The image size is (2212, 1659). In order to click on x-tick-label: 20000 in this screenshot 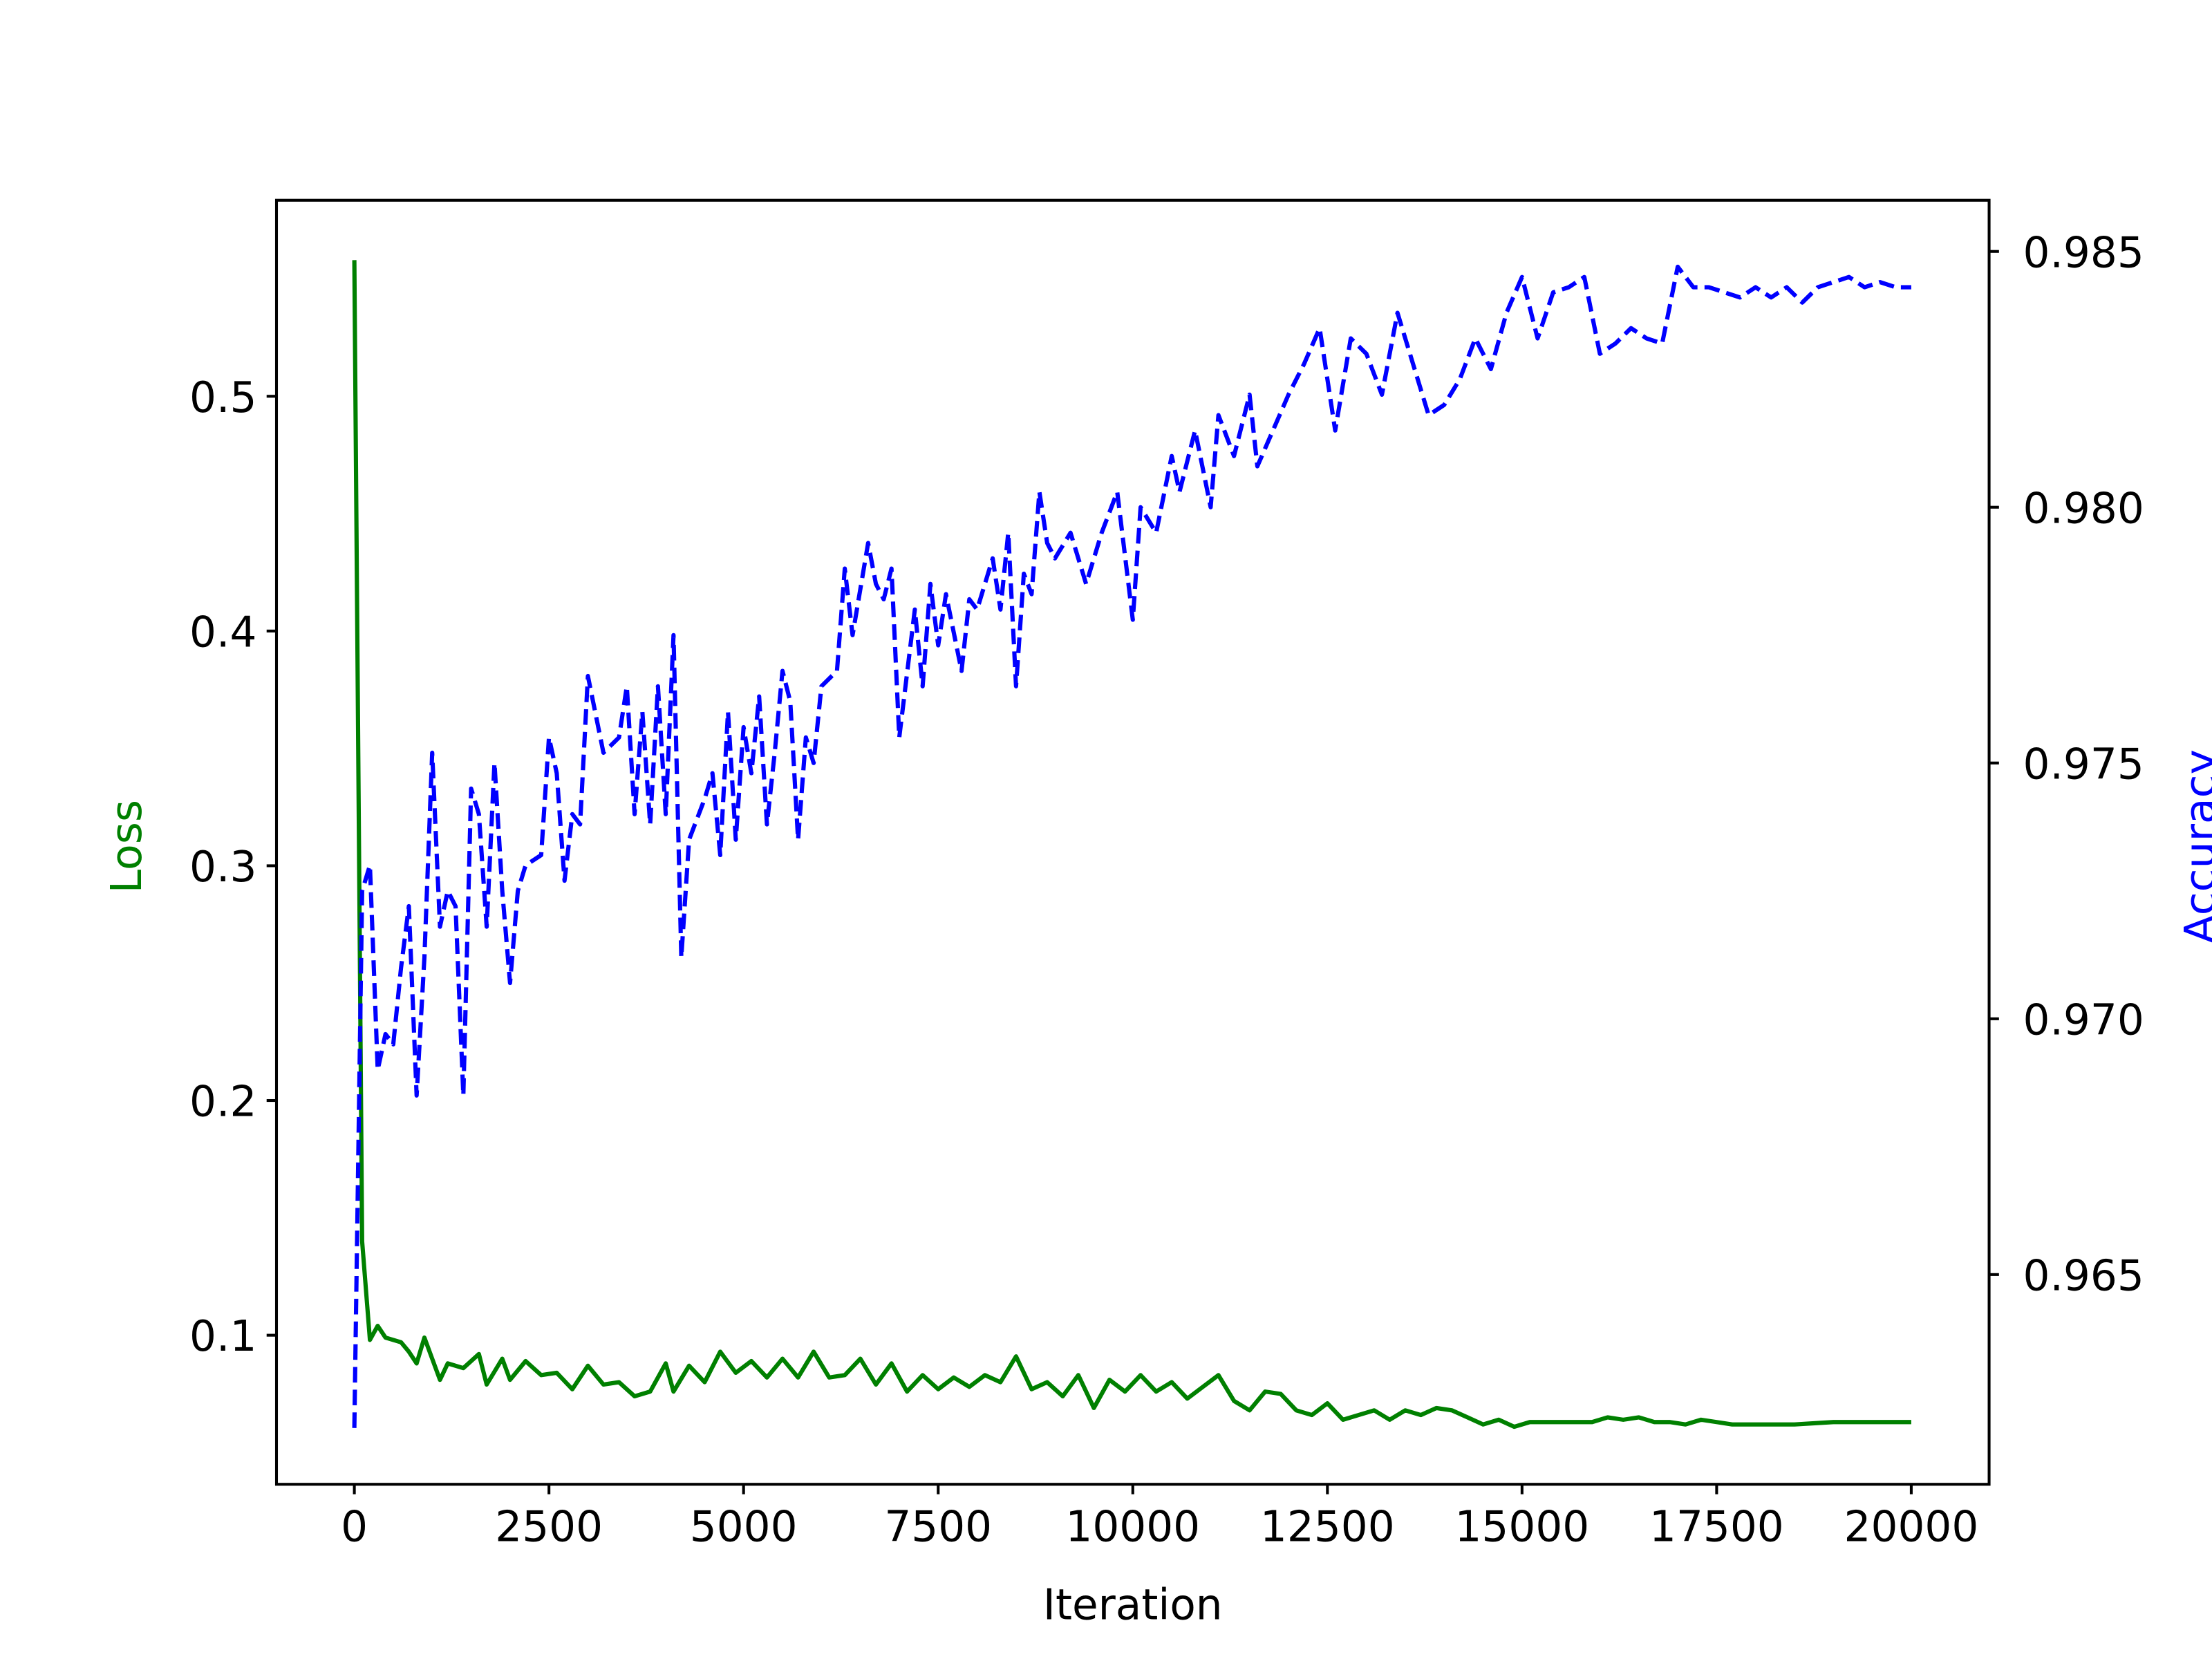, I will do `click(1911, 1526)`.